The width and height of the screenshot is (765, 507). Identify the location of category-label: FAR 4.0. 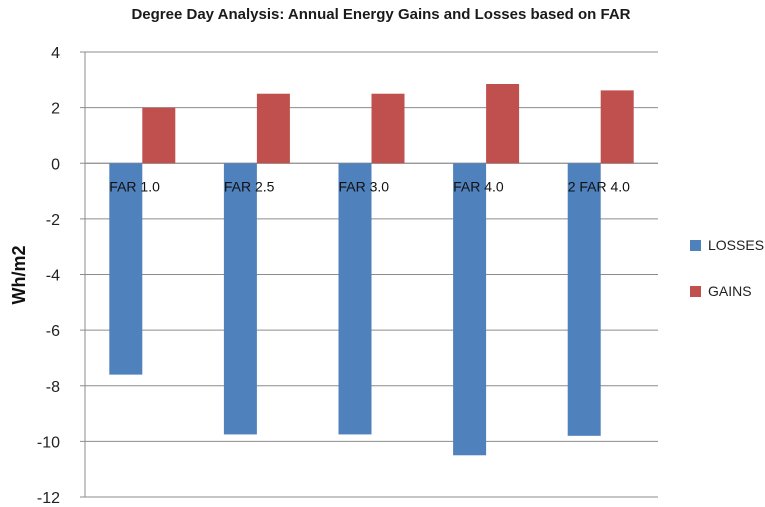
(478, 186).